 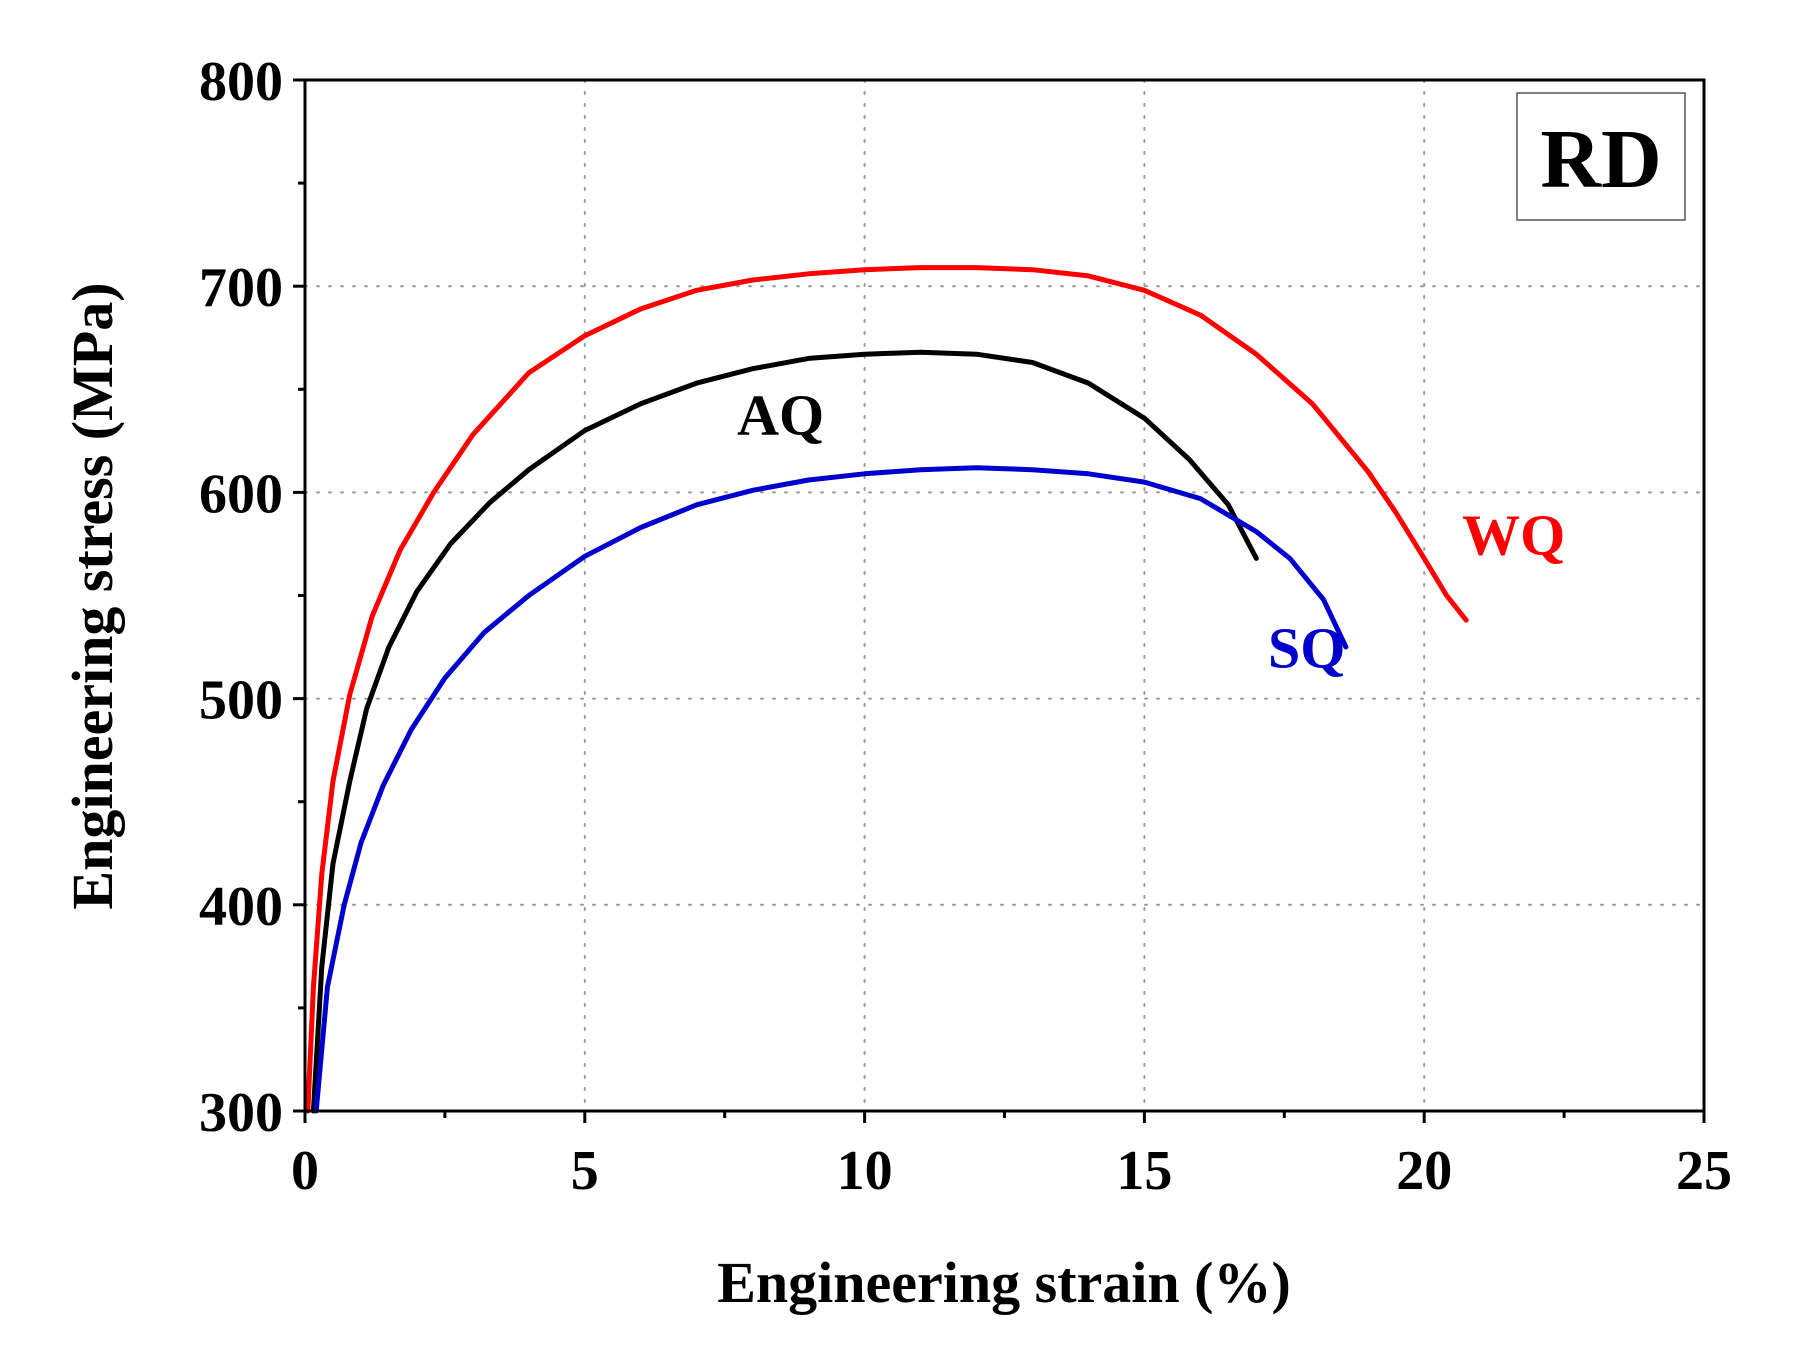 I want to click on series-label-aq: AQ, so click(x=780, y=415).